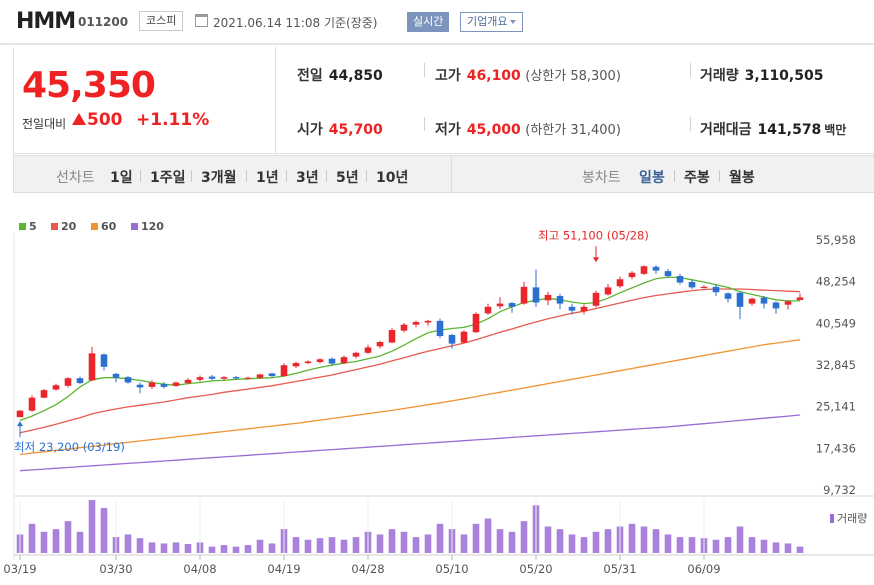 Image resolution: width=874 pixels, height=585 pixels. Describe the element at coordinates (145, 100) in the screenshot. I see `price-box: 45,350 전일대비 500 +1.11%` at that location.